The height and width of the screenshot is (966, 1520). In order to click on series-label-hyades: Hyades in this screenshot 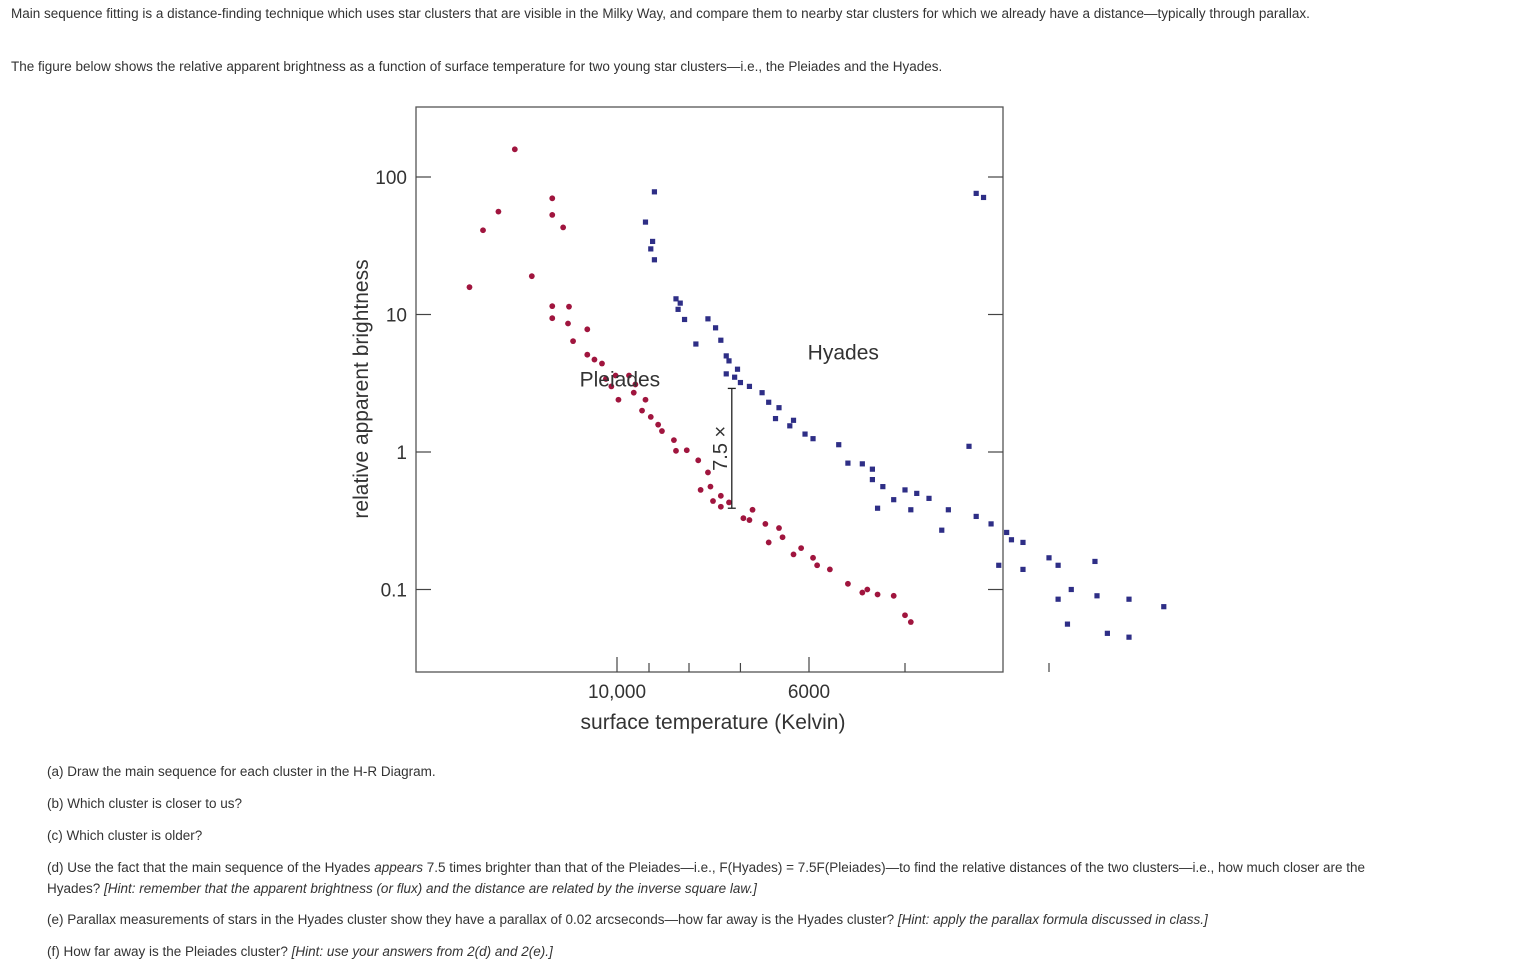, I will do `click(843, 353)`.